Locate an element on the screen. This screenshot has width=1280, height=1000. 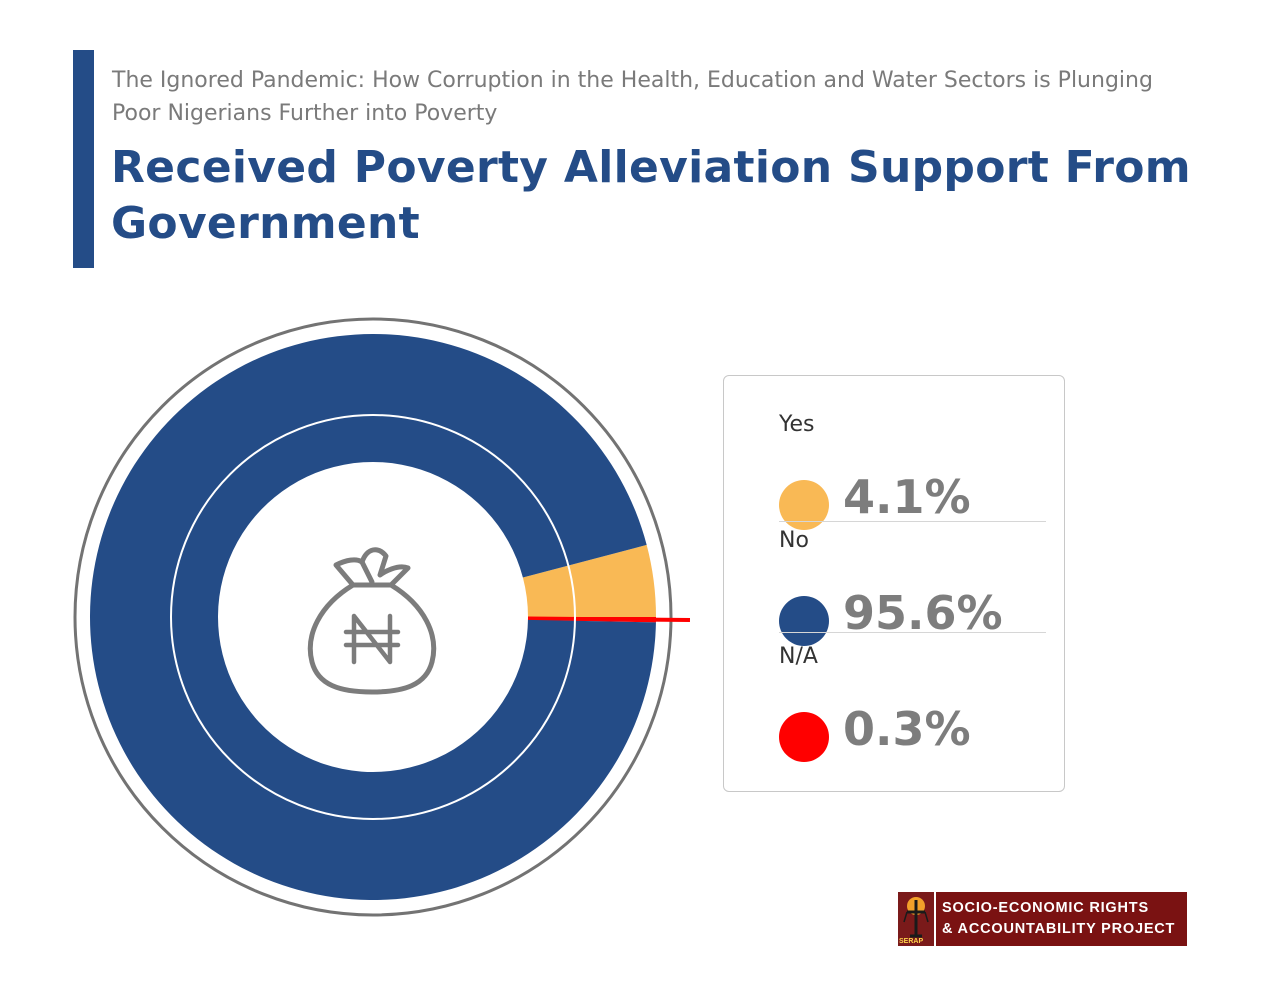
legend-panel: Yes 4.1% No 95.6% N/A 0.3% is located at coordinates (894, 583).